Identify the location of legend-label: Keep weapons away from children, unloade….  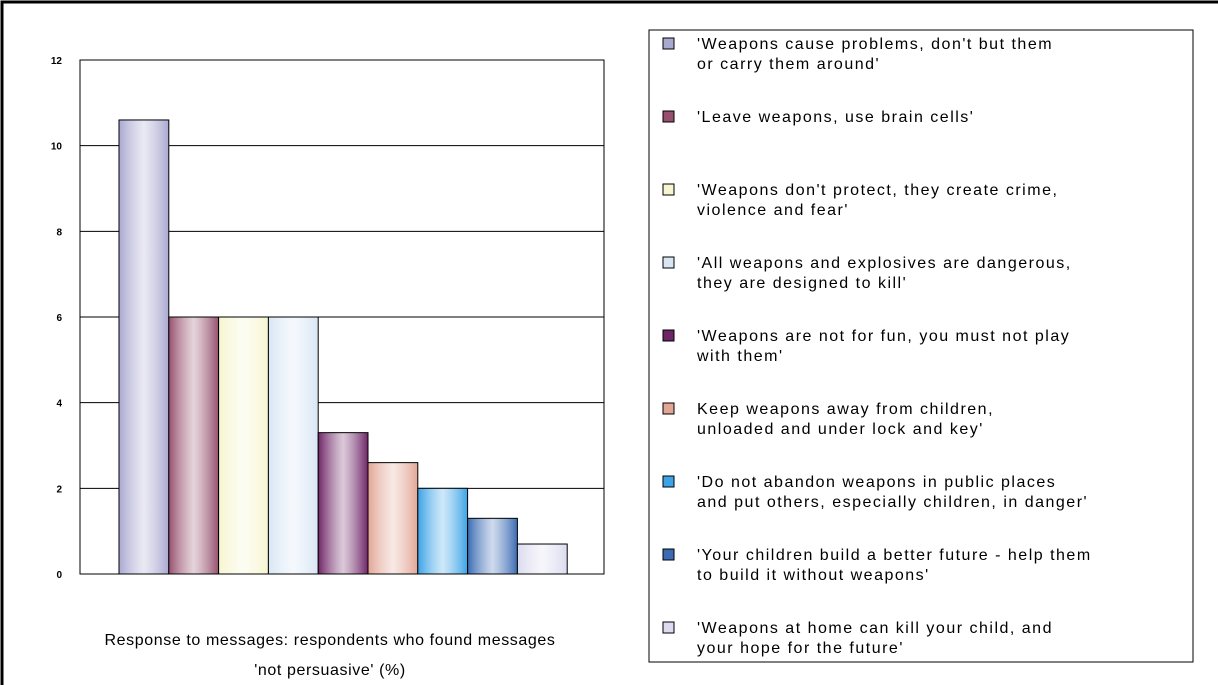
(846, 419).